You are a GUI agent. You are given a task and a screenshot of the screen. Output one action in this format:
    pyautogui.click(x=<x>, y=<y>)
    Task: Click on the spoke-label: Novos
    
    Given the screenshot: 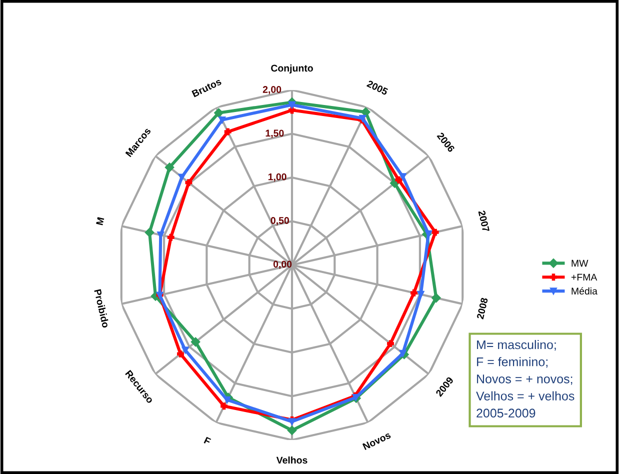 What is the action you would take?
    pyautogui.click(x=377, y=441)
    